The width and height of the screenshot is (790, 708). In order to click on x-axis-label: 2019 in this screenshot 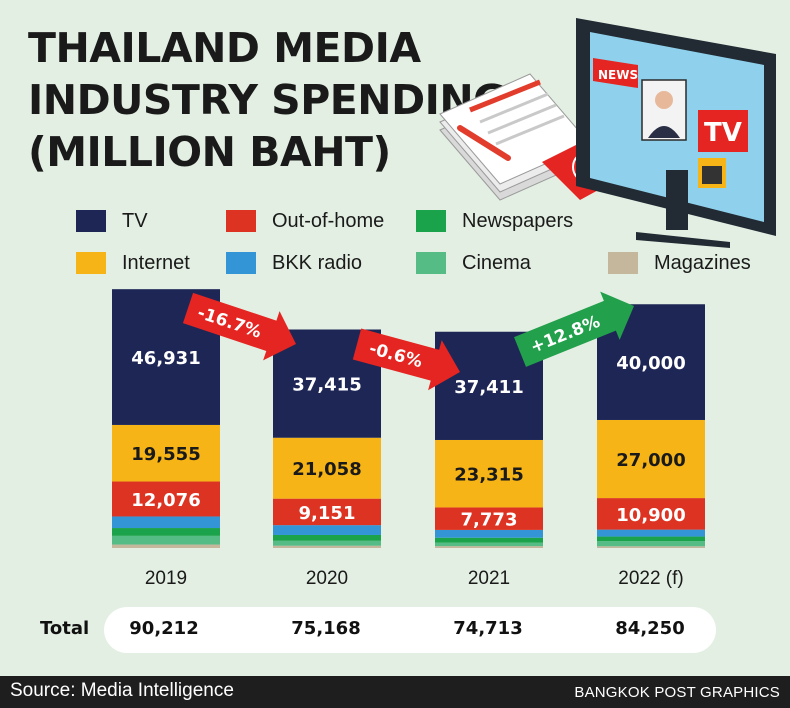, I will do `click(166, 578)`.